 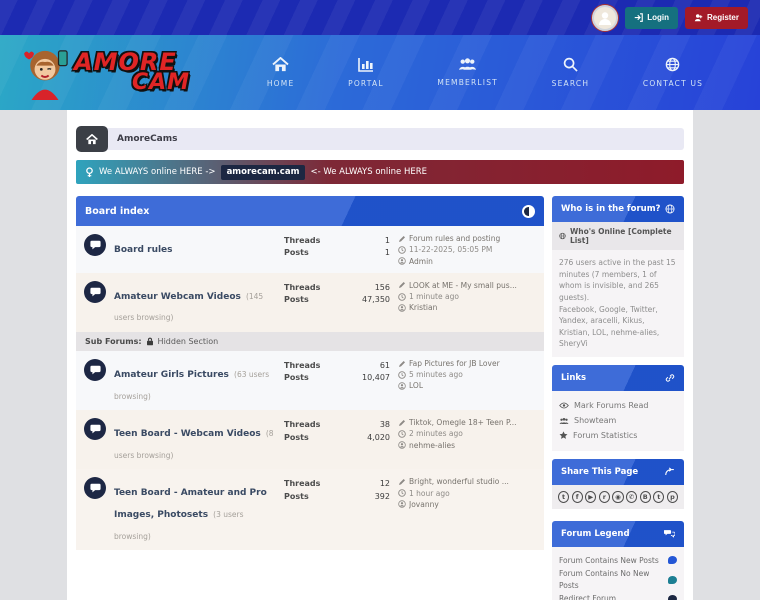 I want to click on share-youtube-icon: ▶, so click(x=591, y=496).